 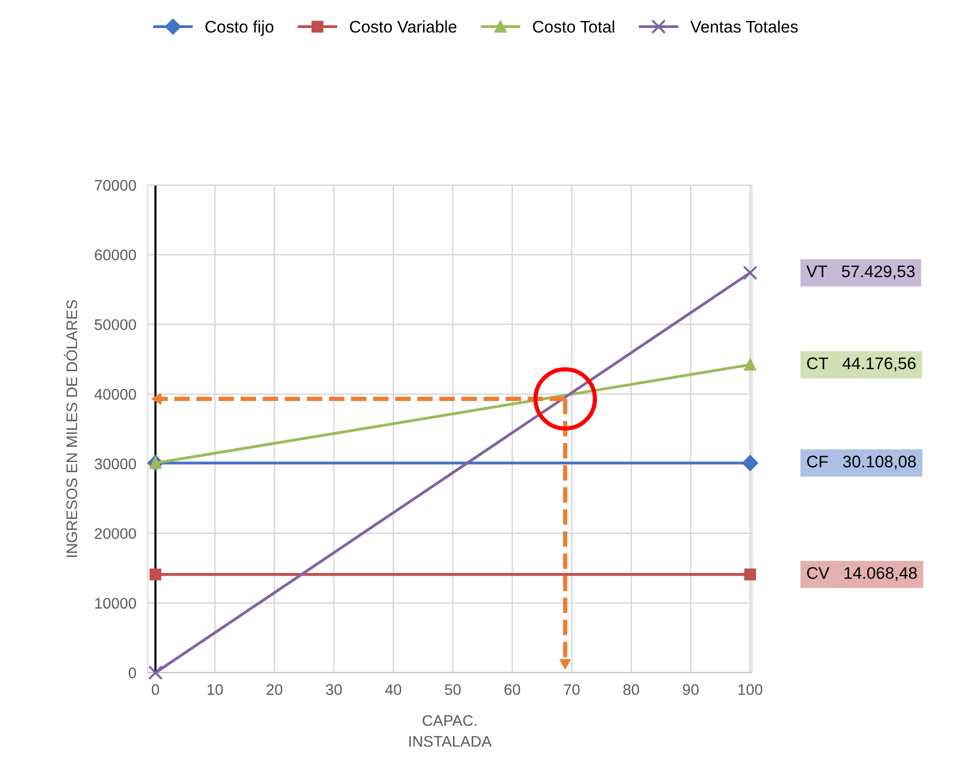 What do you see at coordinates (572, 690) in the screenshot?
I see `x-tick-label: 70` at bounding box center [572, 690].